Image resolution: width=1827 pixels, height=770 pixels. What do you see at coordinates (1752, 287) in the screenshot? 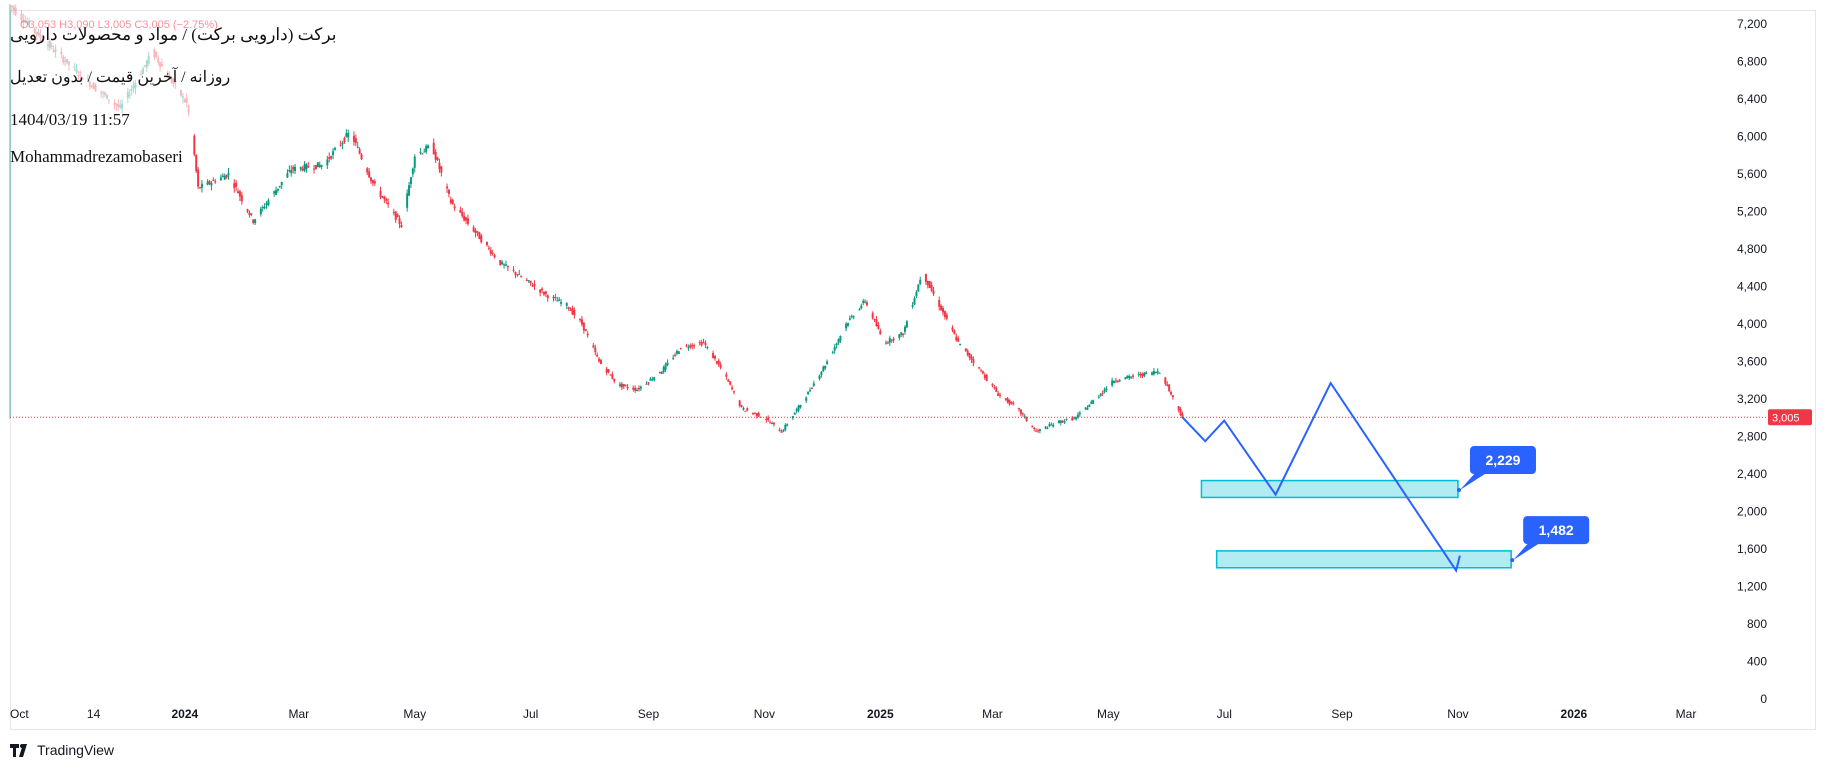
I see `y-tick-label: 4,400` at bounding box center [1752, 287].